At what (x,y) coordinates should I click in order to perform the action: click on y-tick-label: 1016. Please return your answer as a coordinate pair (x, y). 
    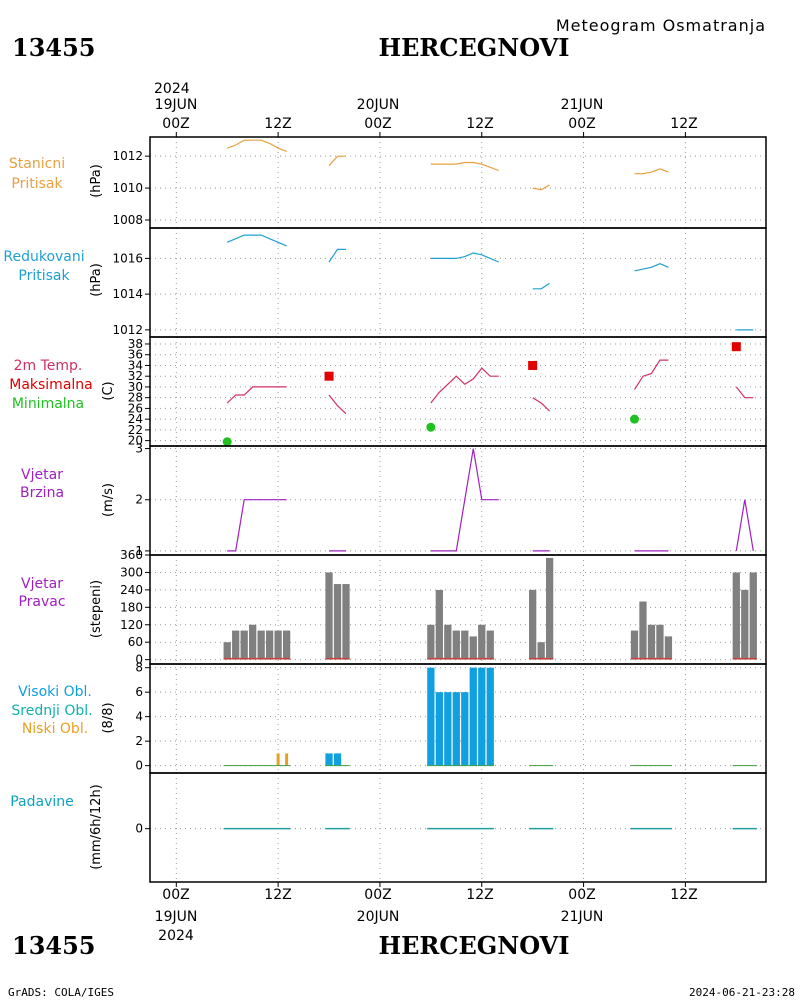
    Looking at the image, I should click on (127, 258).